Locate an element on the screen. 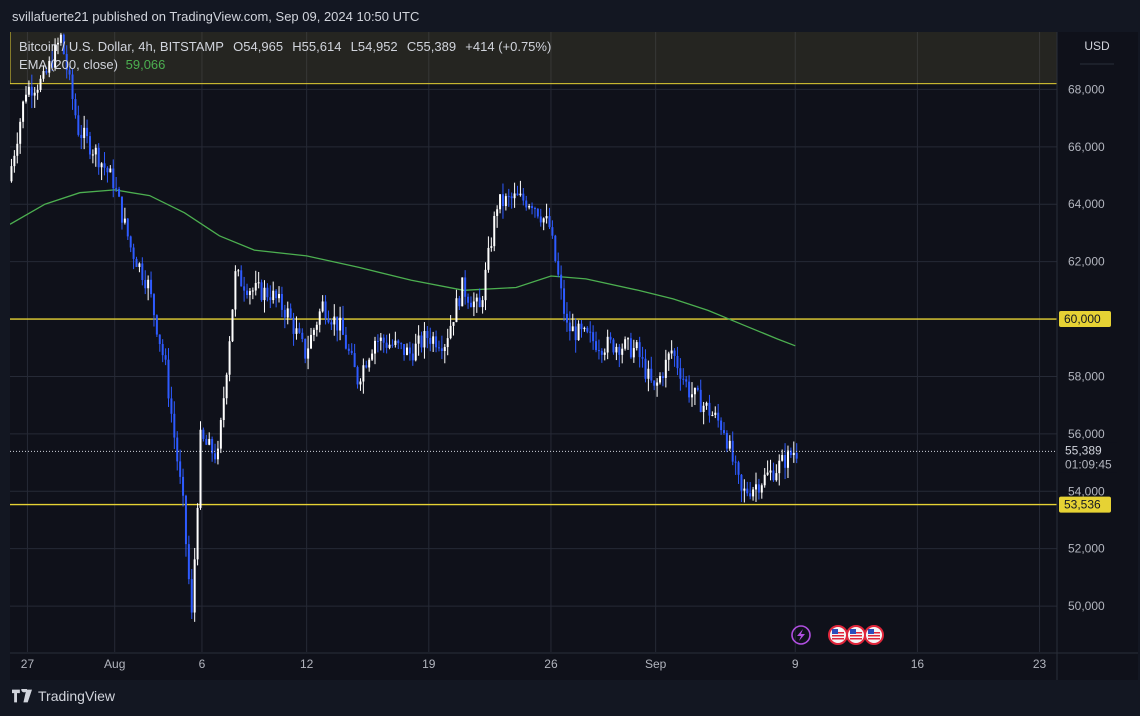 The width and height of the screenshot is (1140, 716). y-tick-label: 56,000 is located at coordinates (1086, 434).